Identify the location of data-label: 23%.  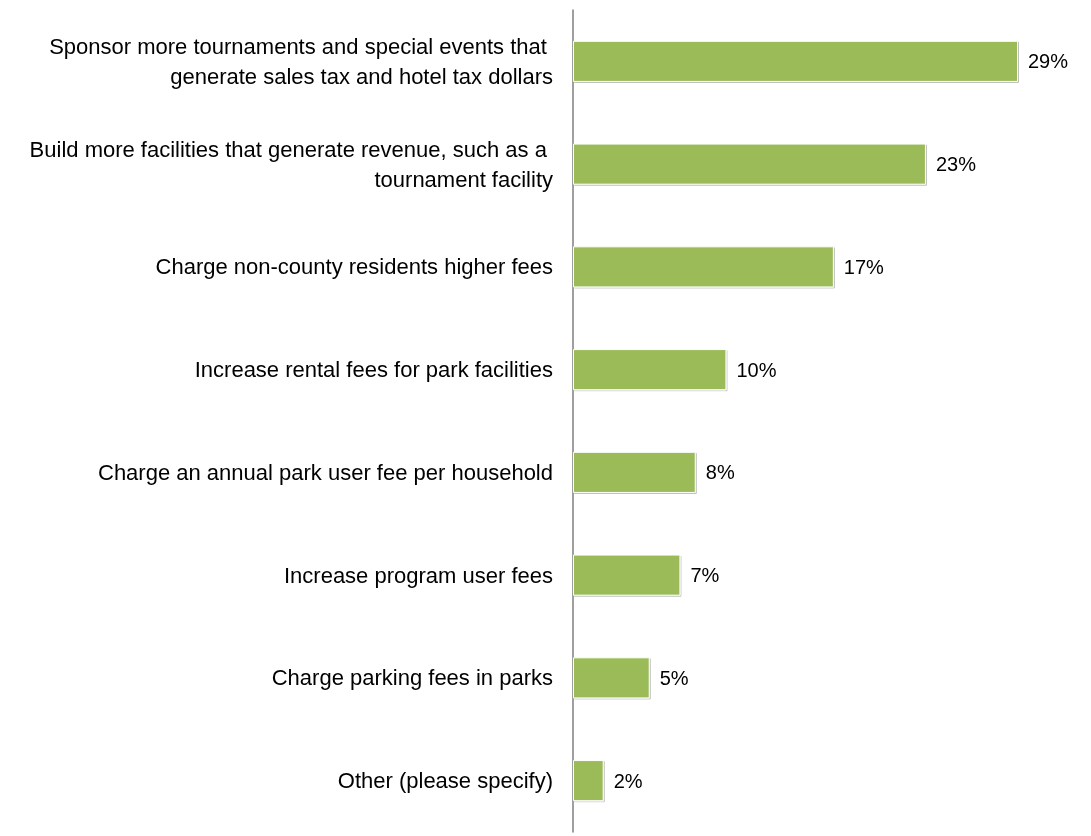
(956, 164).